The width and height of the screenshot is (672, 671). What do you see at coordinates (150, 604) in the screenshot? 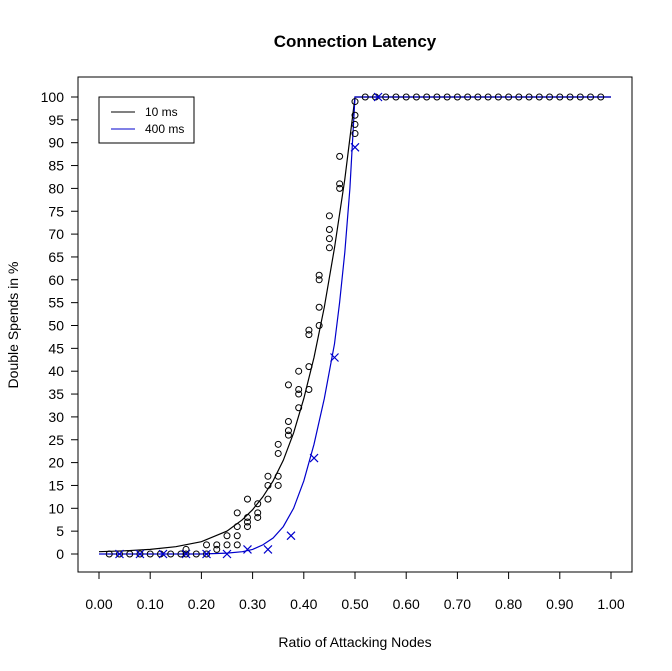
I see `x-tick-label: 0.10` at bounding box center [150, 604].